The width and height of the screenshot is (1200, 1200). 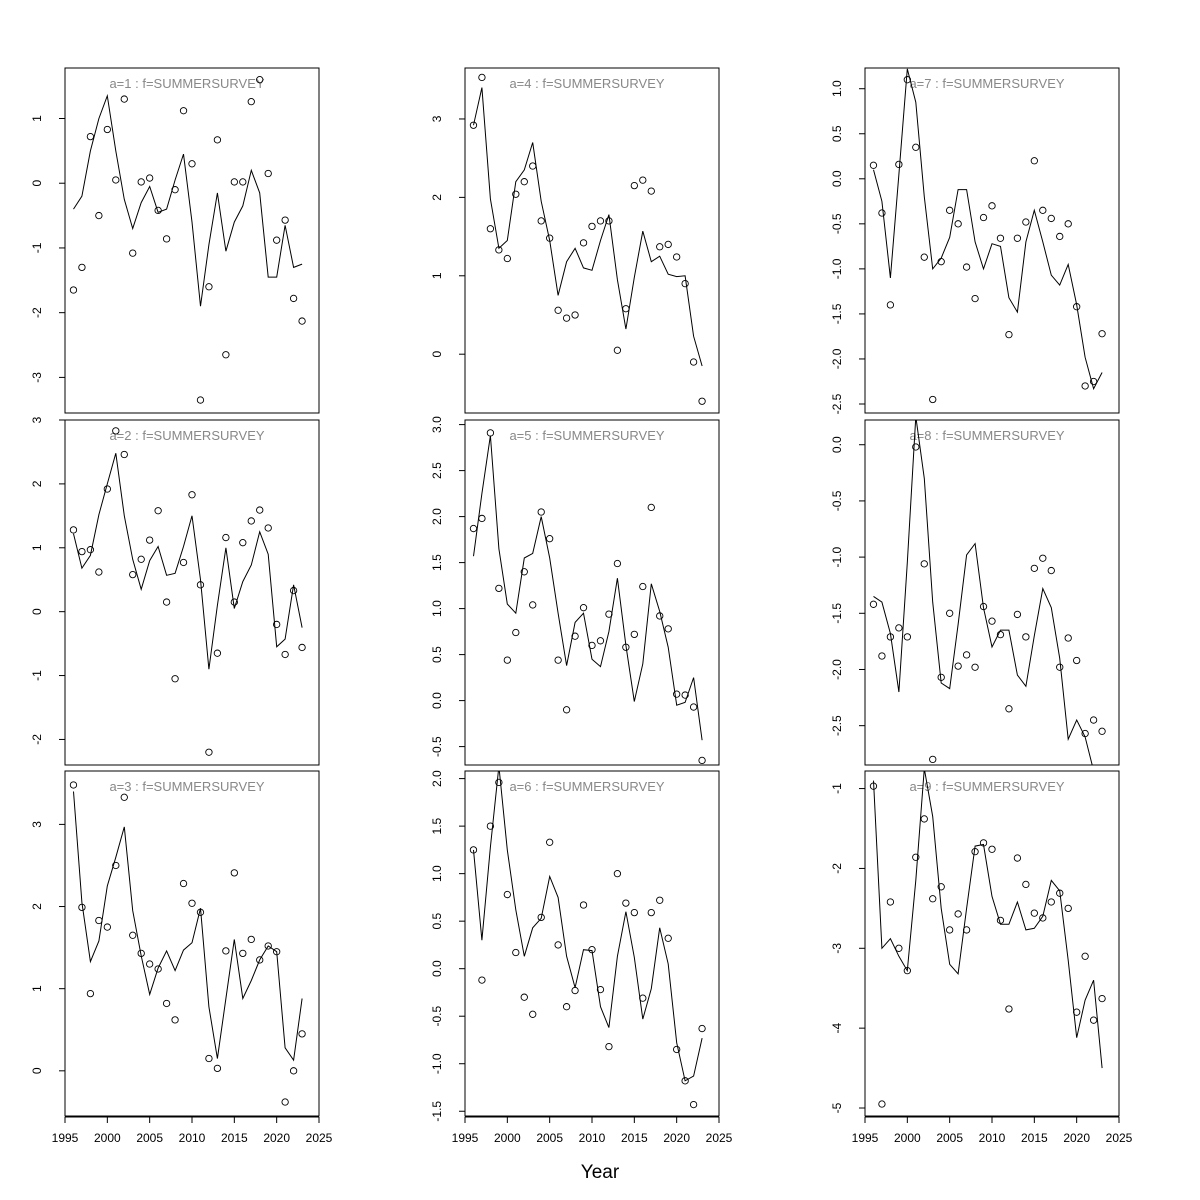 I want to click on y-tick-label: 1.0, so click(x=837, y=88).